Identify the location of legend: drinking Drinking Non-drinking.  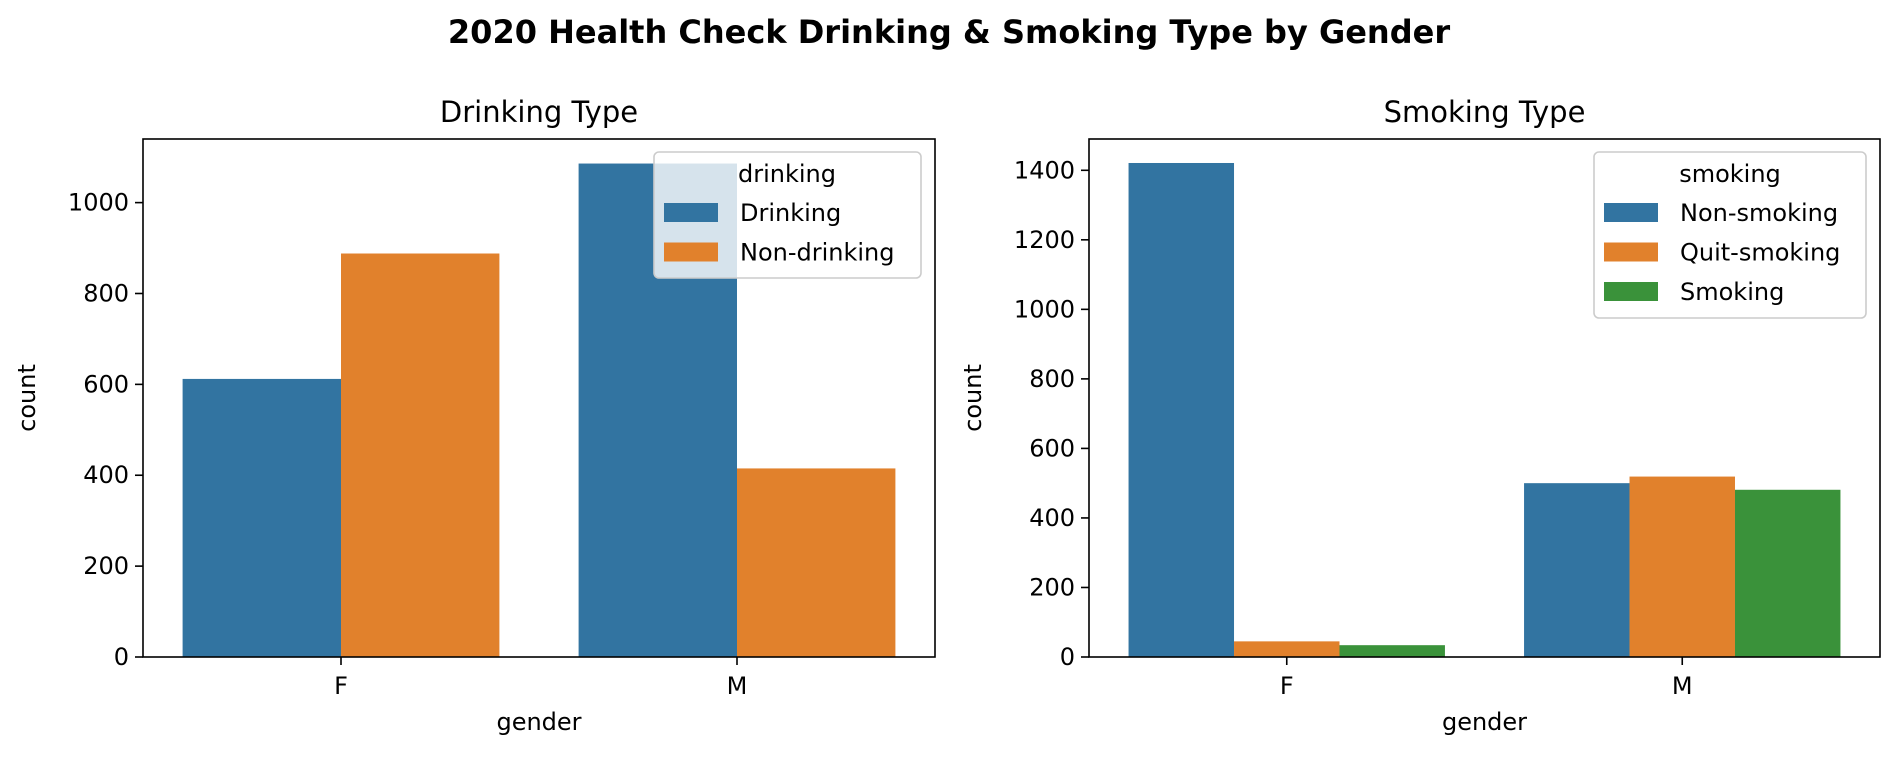
(787, 215).